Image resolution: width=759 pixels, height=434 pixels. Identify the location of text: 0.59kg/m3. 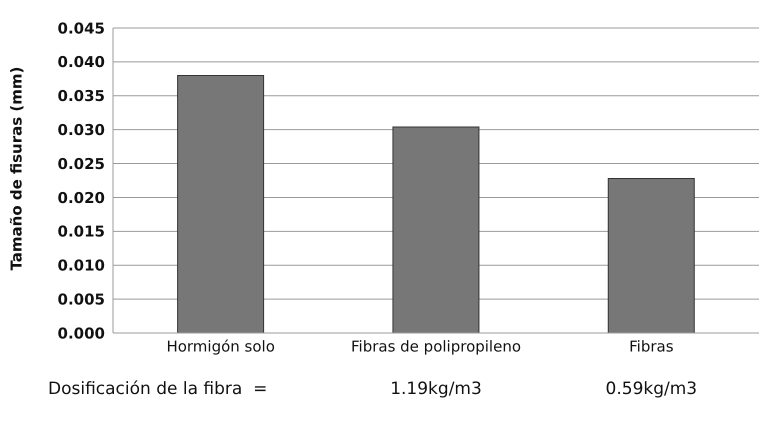
(652, 389).